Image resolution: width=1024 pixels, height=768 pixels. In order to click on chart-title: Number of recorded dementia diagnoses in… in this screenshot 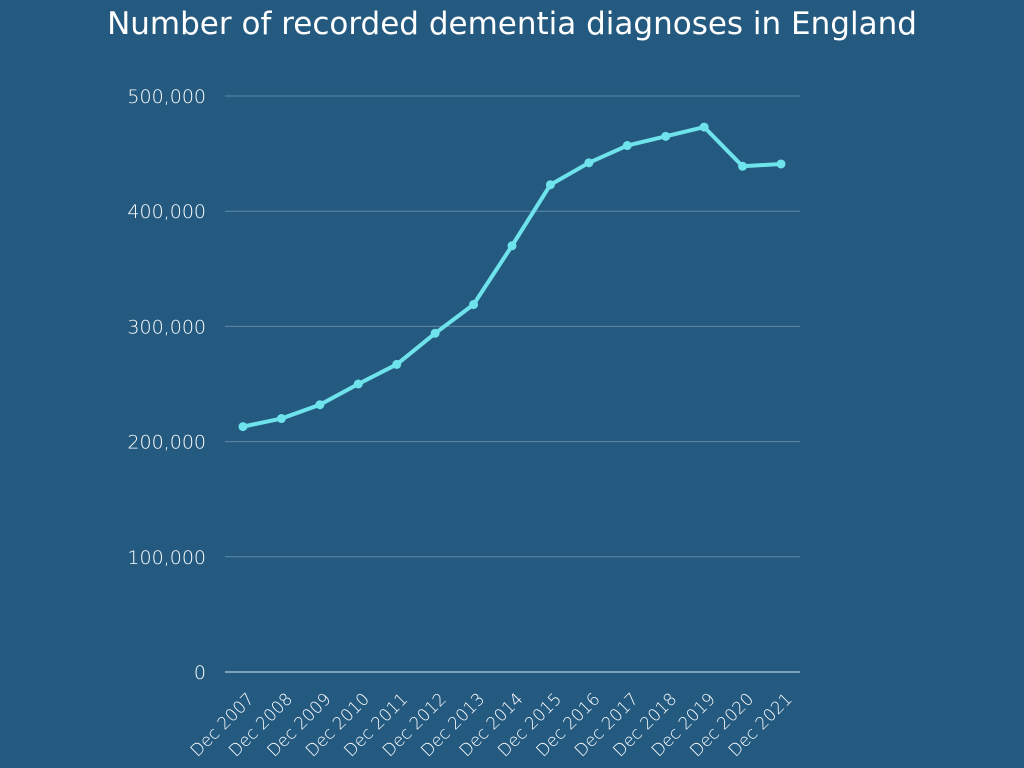, I will do `click(512, 24)`.